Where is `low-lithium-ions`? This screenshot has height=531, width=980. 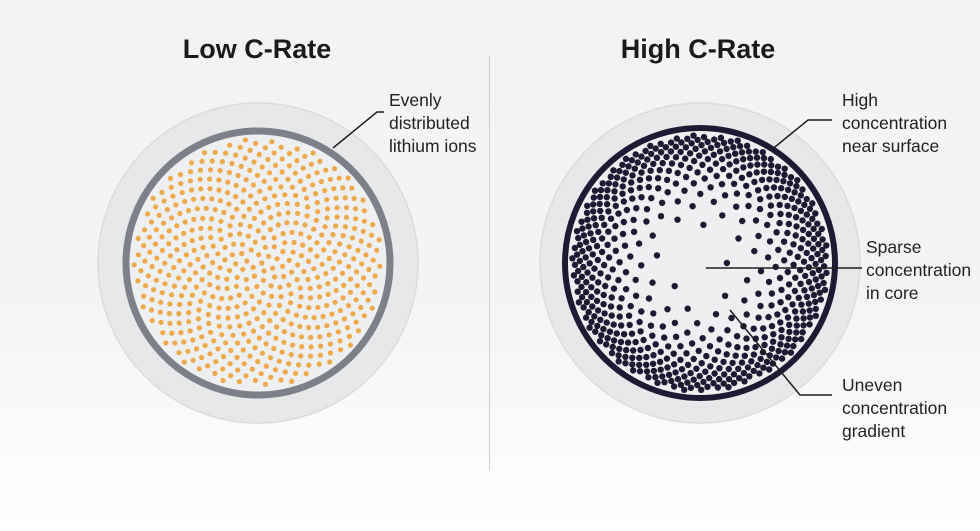
low-lithium-ions is located at coordinates (257, 262).